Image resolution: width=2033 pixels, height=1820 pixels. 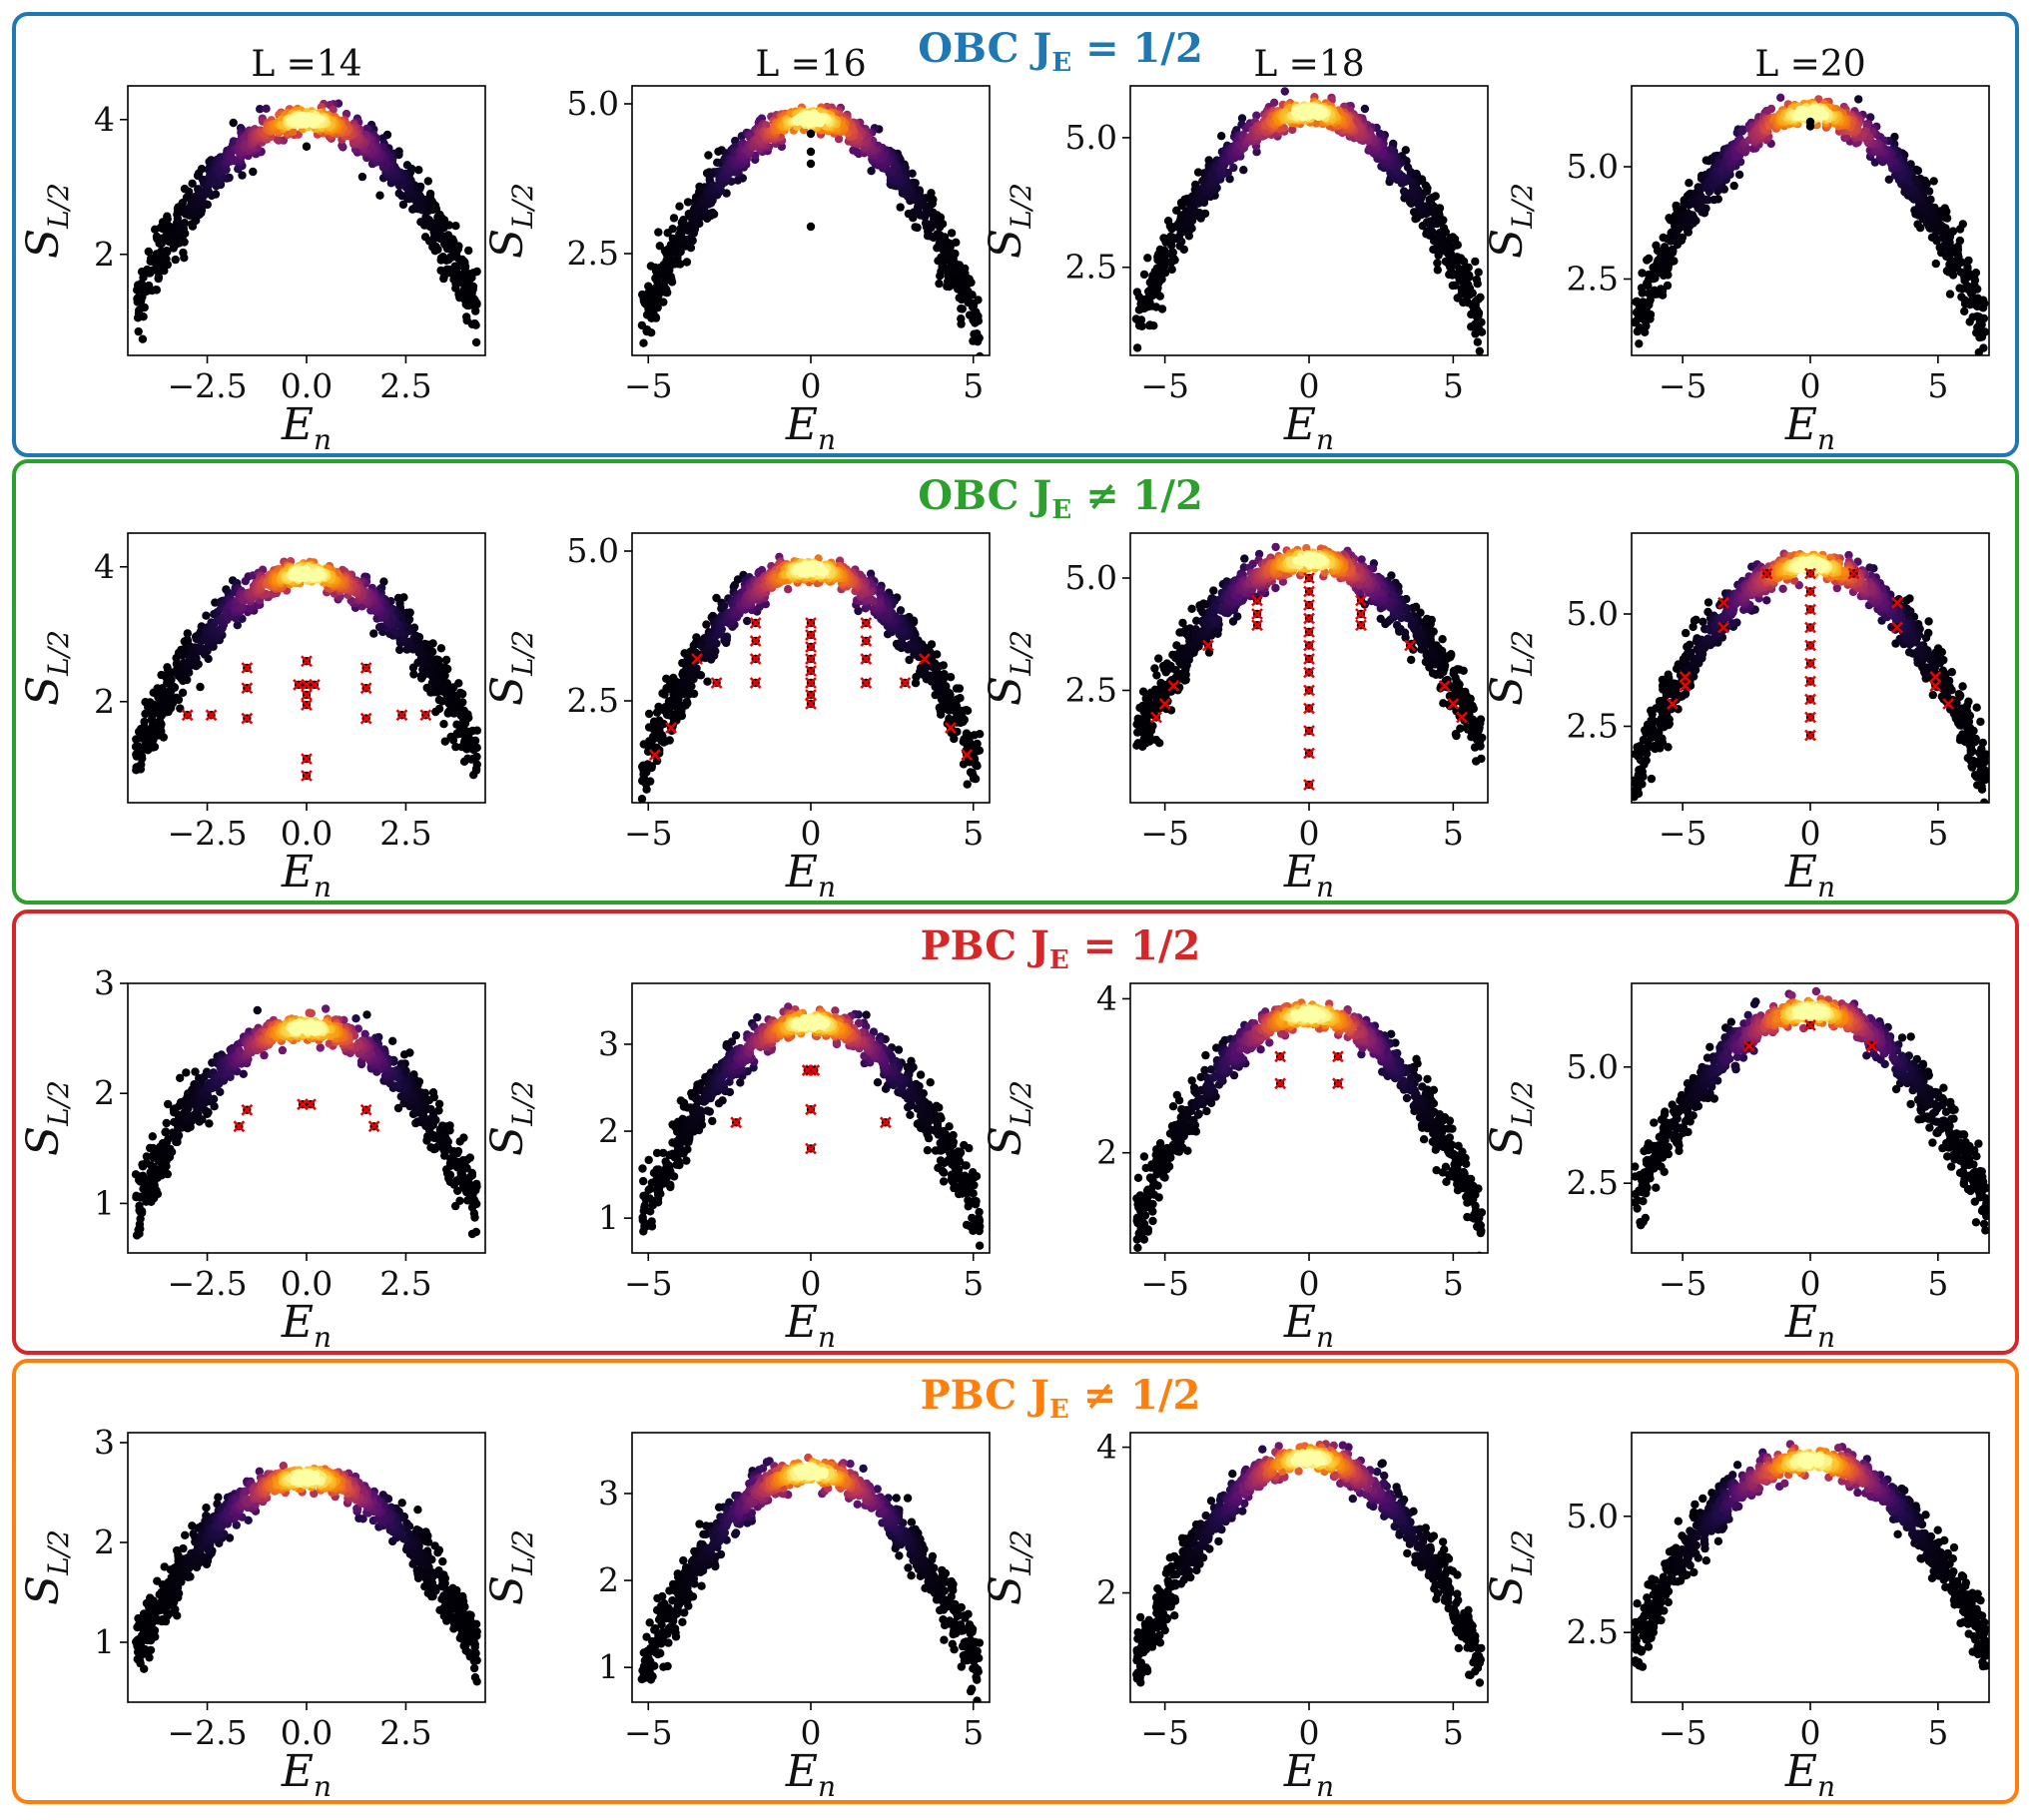 I want to click on x-tick-label: −5, so click(x=1683, y=385).